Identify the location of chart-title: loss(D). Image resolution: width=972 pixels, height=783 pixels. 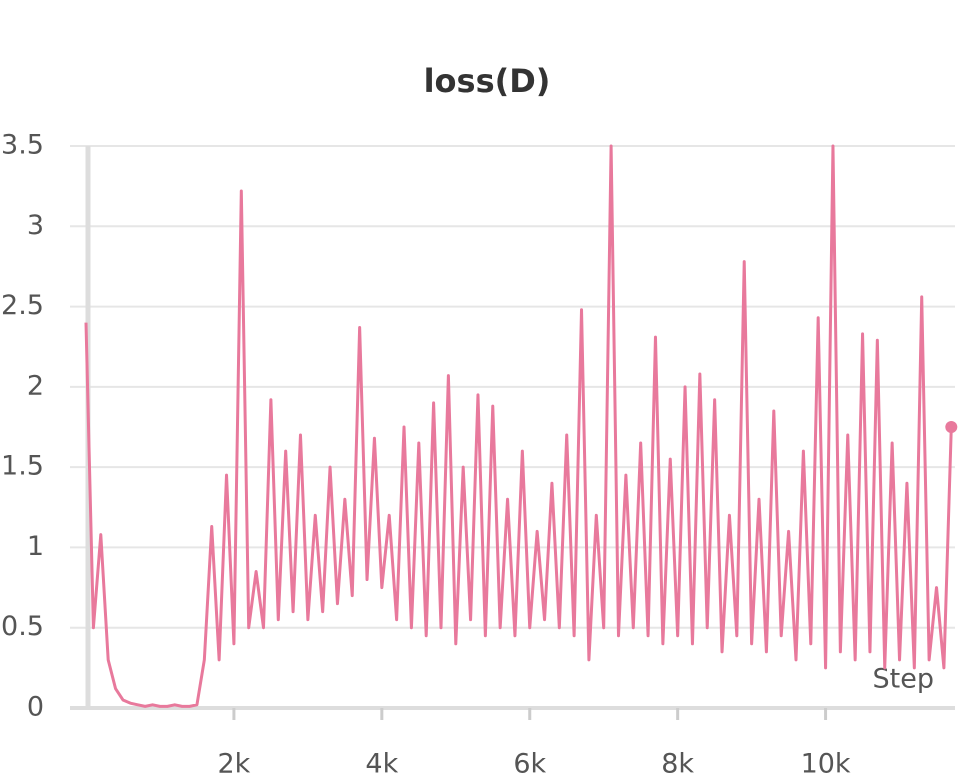
(487, 81).